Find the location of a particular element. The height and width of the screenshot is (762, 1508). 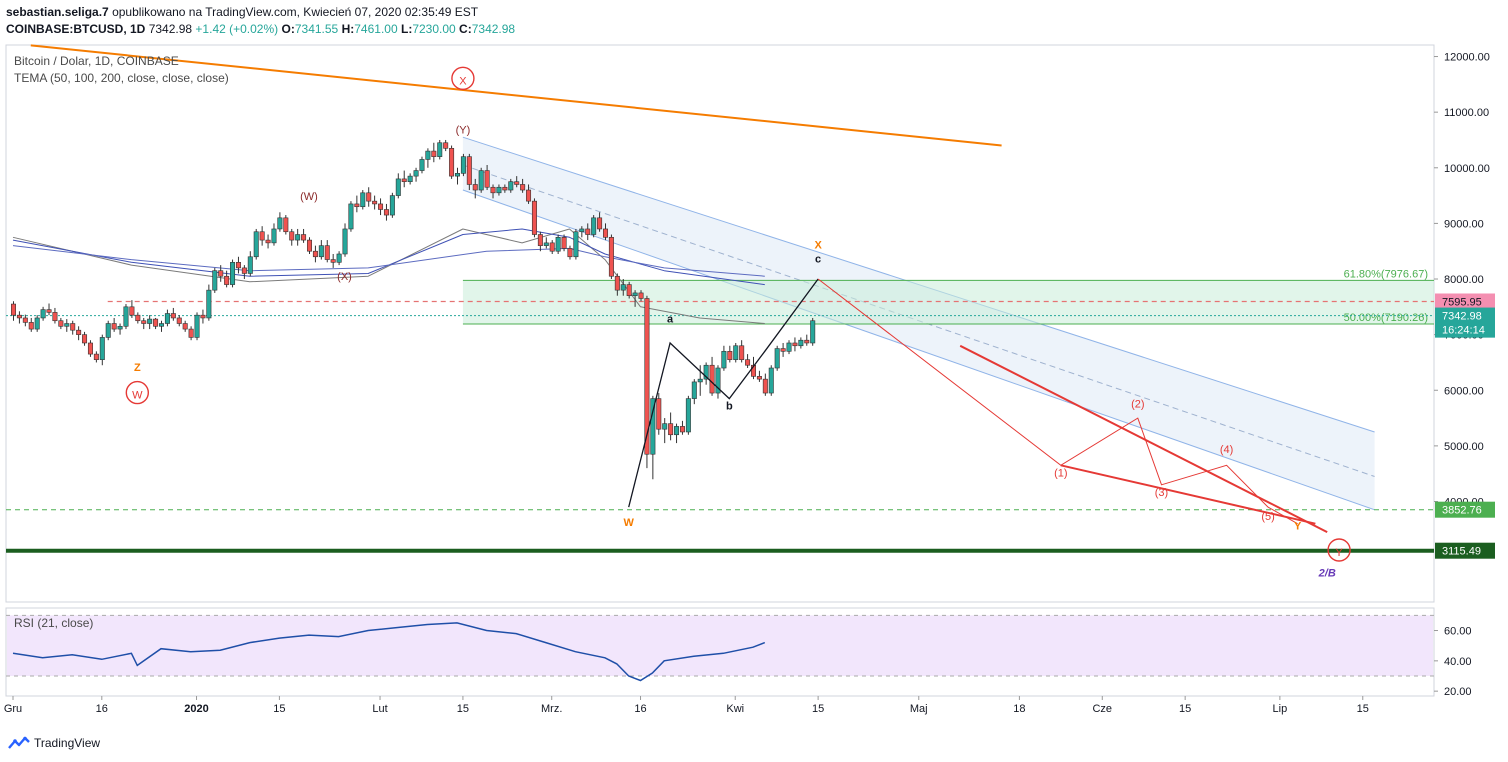

rsi-legend: RSI (21, close) is located at coordinates (54, 623).